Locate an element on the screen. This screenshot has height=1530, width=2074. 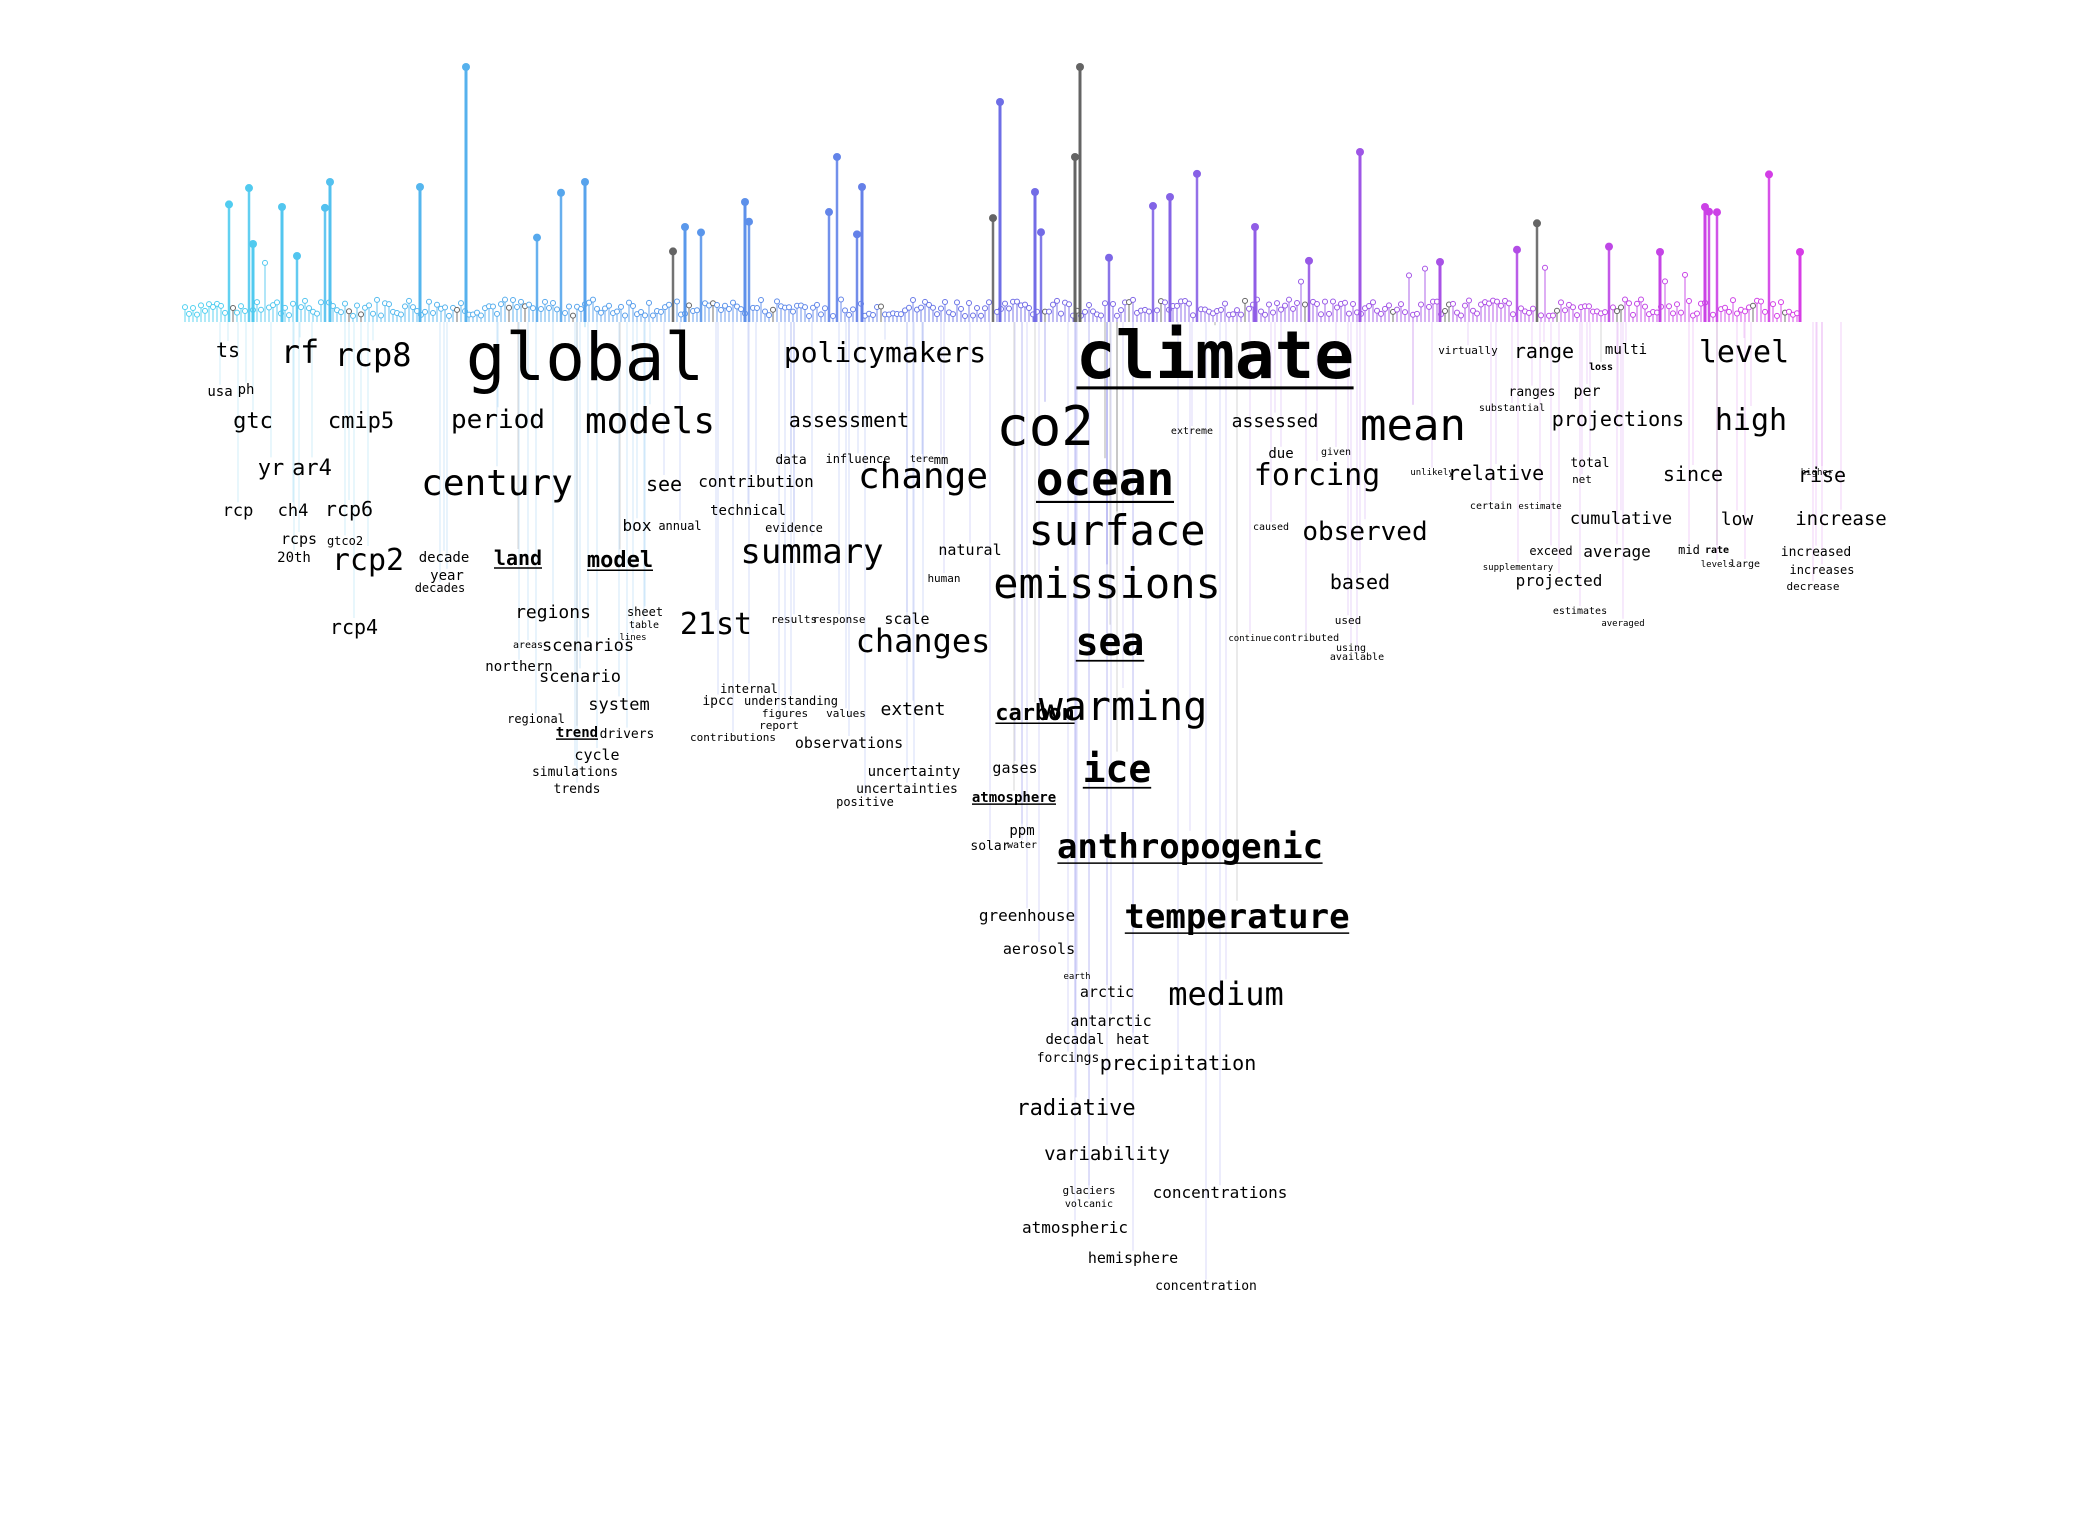
word-label: rcp is located at coordinates (238, 511).